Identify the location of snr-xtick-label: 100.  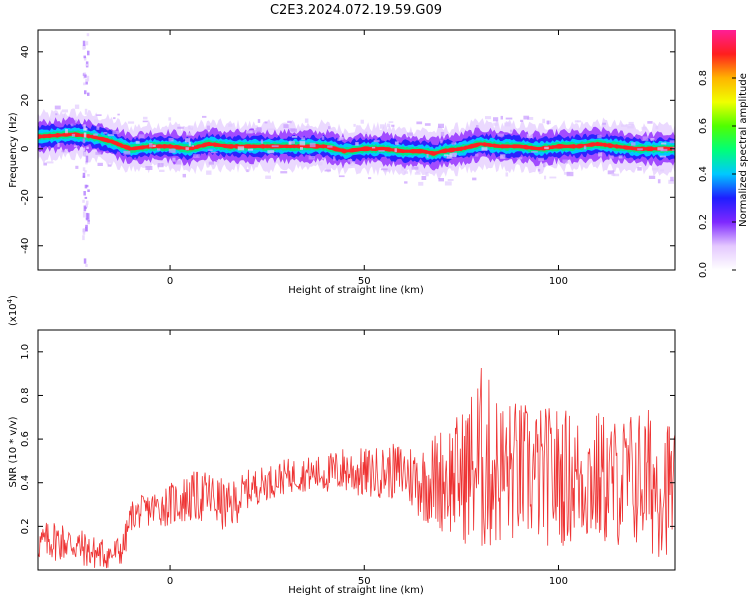
(558, 581).